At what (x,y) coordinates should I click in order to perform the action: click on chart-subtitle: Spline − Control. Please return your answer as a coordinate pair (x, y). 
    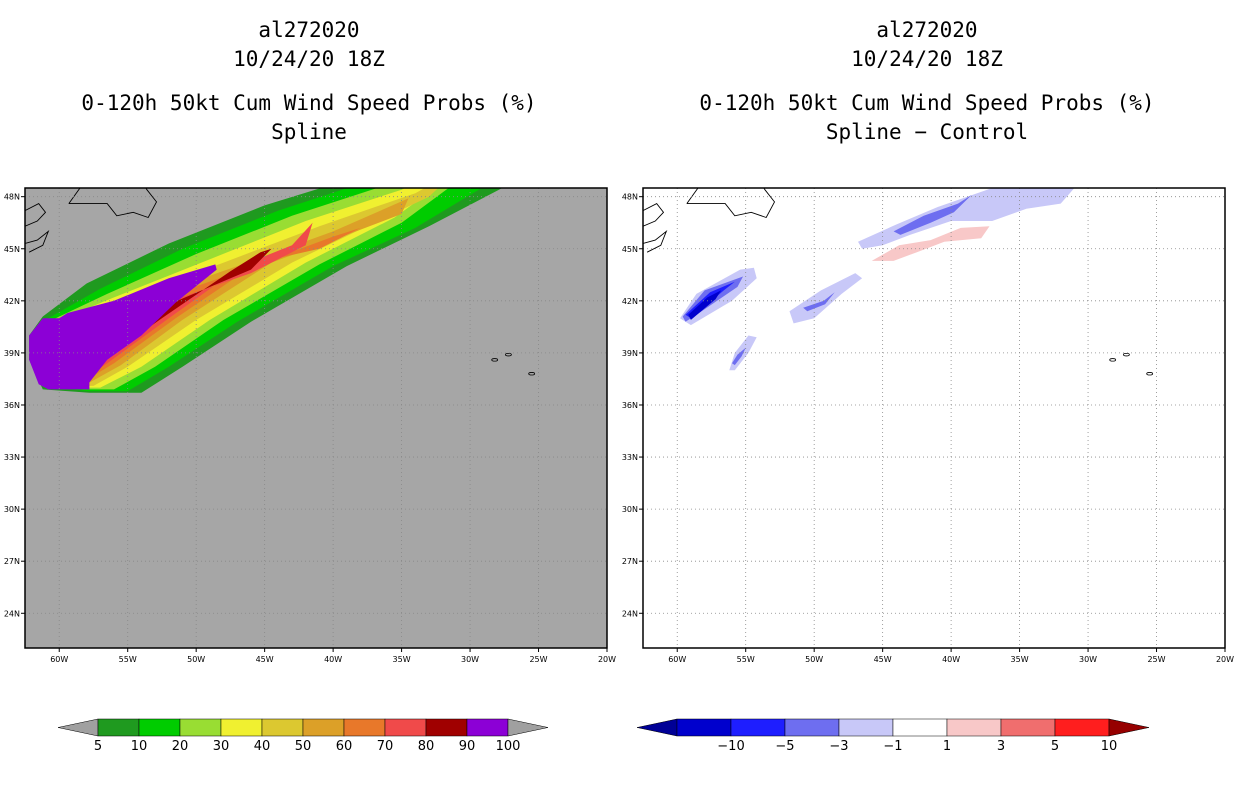
    Looking at the image, I should click on (927, 132).